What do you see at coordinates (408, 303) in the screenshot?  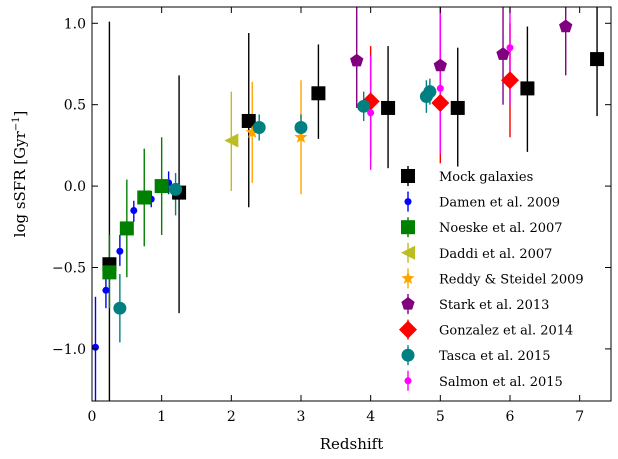 I see `legend-marker-stark-et-al-2013` at bounding box center [408, 303].